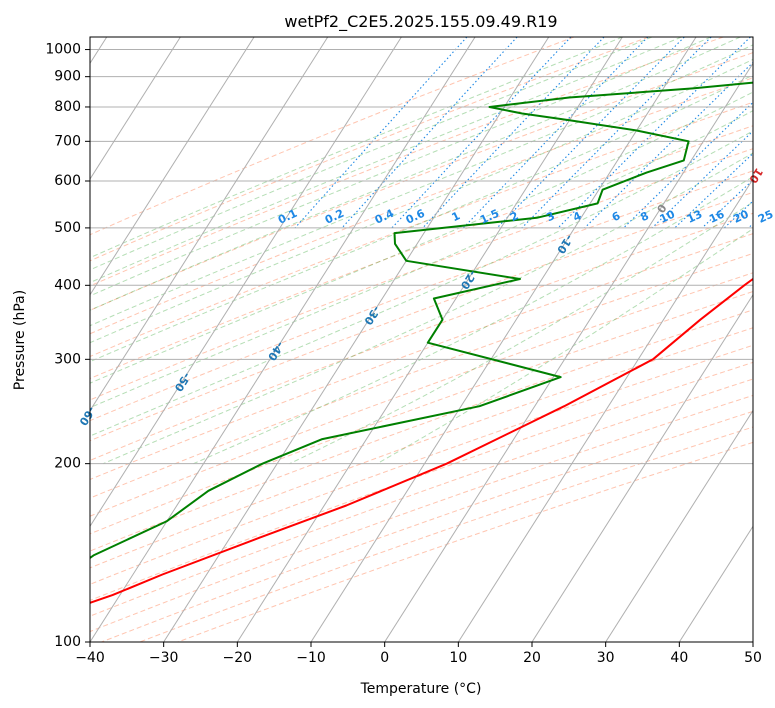 This screenshot has height=708, width=775. Describe the element at coordinates (421, 689) in the screenshot. I see `x-axis-title: Temperature (°C)` at that location.